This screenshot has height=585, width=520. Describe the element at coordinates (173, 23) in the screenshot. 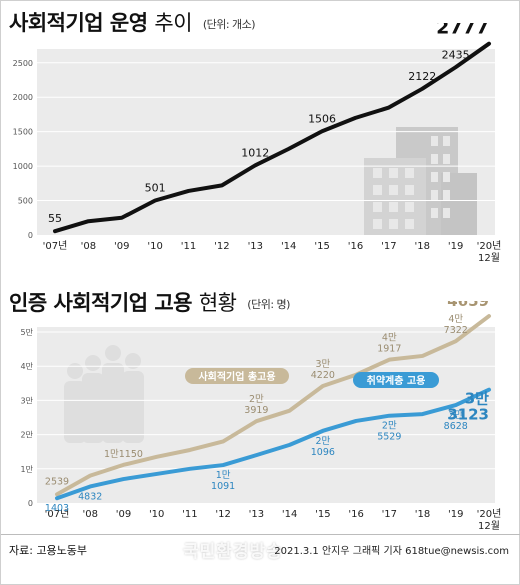

I see `chart1-title-light: 추이` at that location.